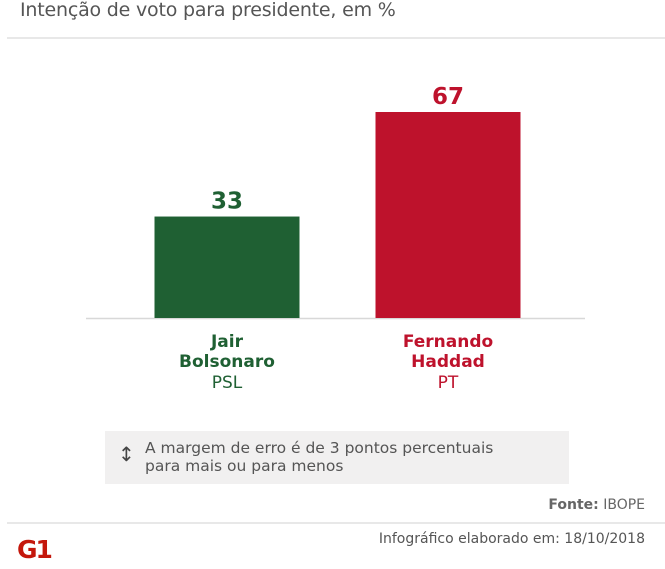  What do you see at coordinates (624, 505) in the screenshot?
I see `source-value: IBOPE` at bounding box center [624, 505].